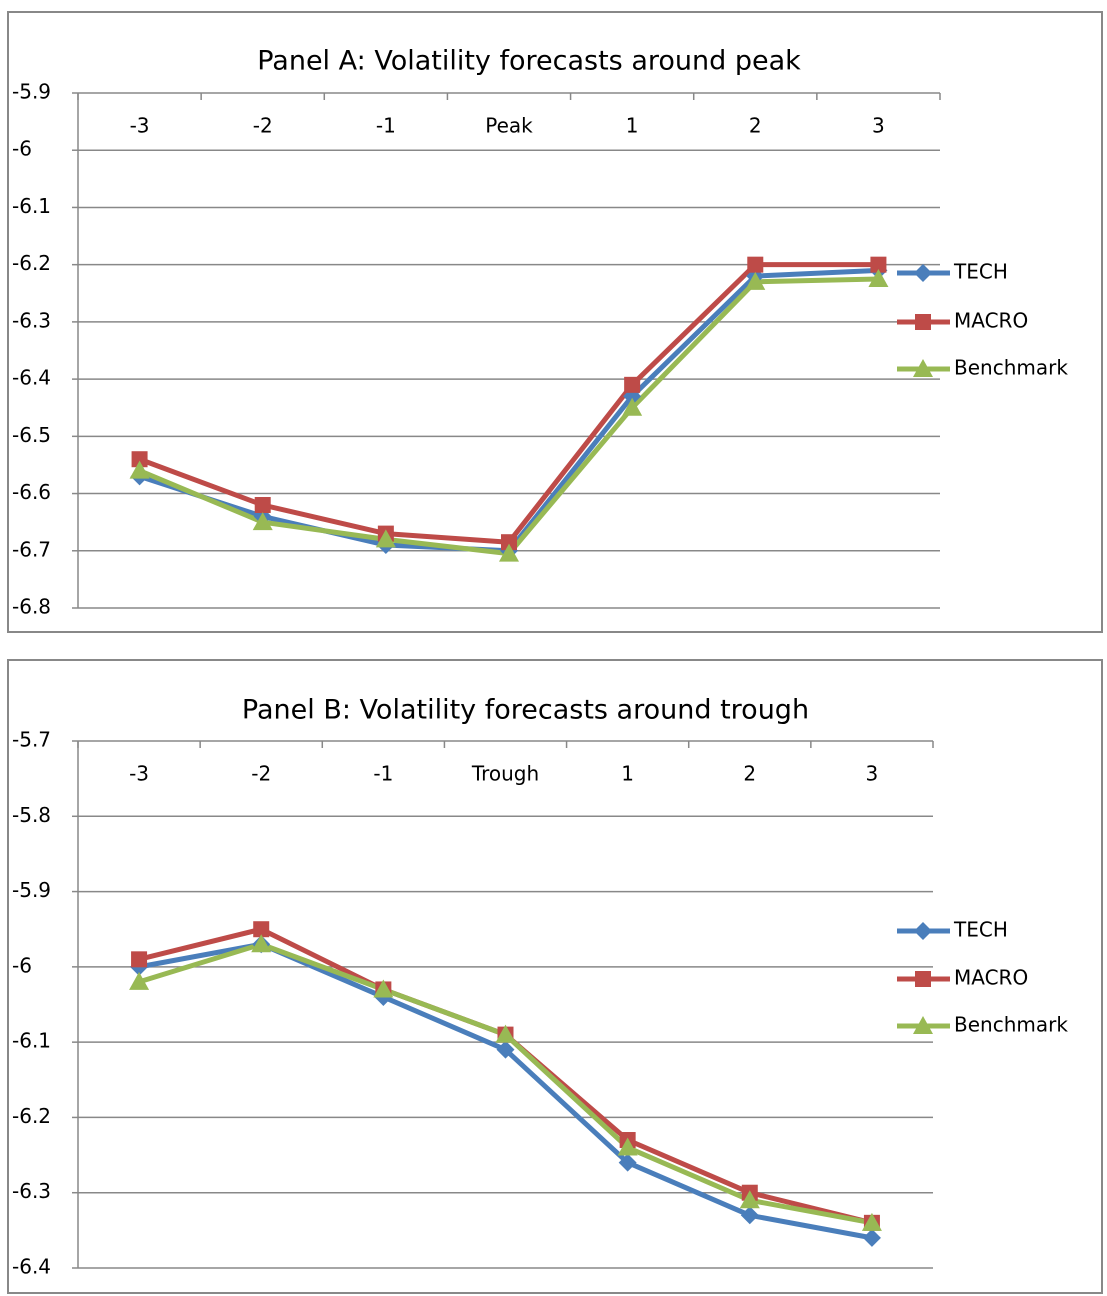 The image size is (1107, 1296). I want to click on y-tick-label: -6.7, so click(31, 549).